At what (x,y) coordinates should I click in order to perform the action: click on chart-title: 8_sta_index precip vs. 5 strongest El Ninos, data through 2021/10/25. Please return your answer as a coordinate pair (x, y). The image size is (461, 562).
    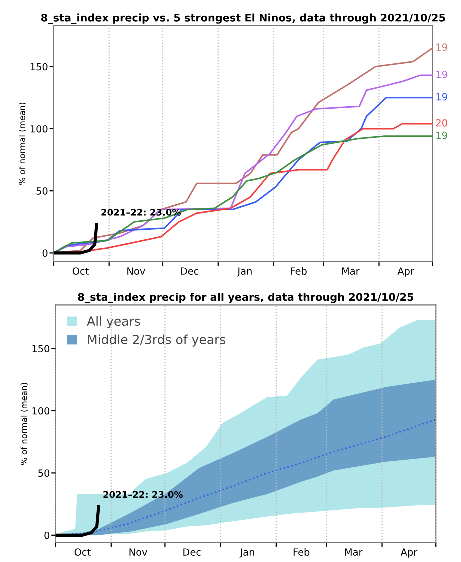
    Looking at the image, I should click on (243, 19).